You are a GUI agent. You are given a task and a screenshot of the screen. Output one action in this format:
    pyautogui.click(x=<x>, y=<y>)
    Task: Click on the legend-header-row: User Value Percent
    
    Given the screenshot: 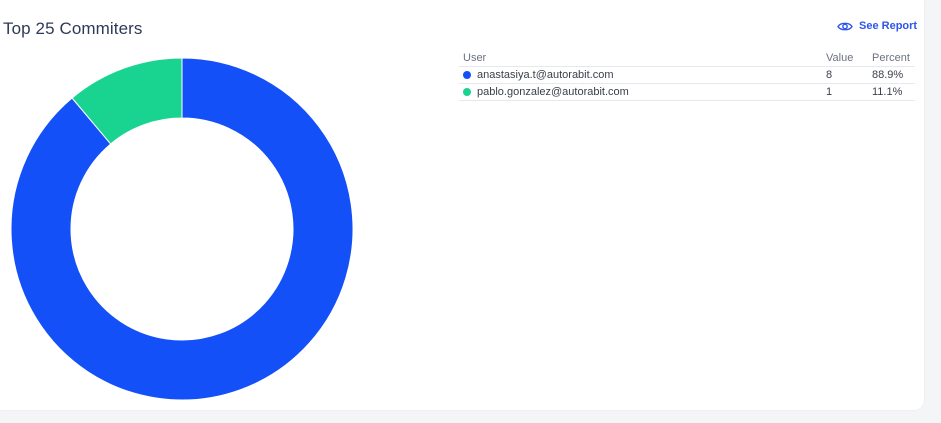 What is the action you would take?
    pyautogui.click(x=687, y=58)
    